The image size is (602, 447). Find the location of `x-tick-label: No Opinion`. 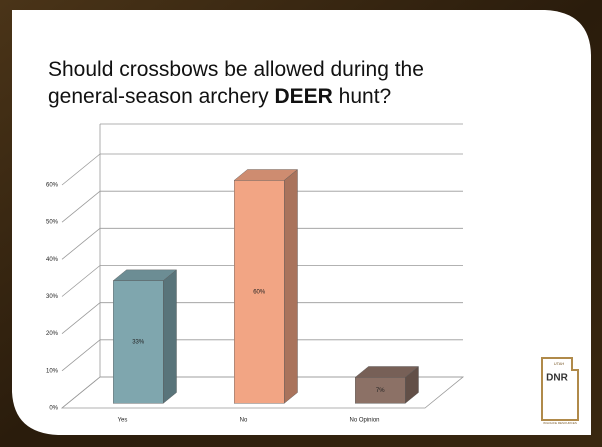

x-tick-label: No Opinion is located at coordinates (364, 421).